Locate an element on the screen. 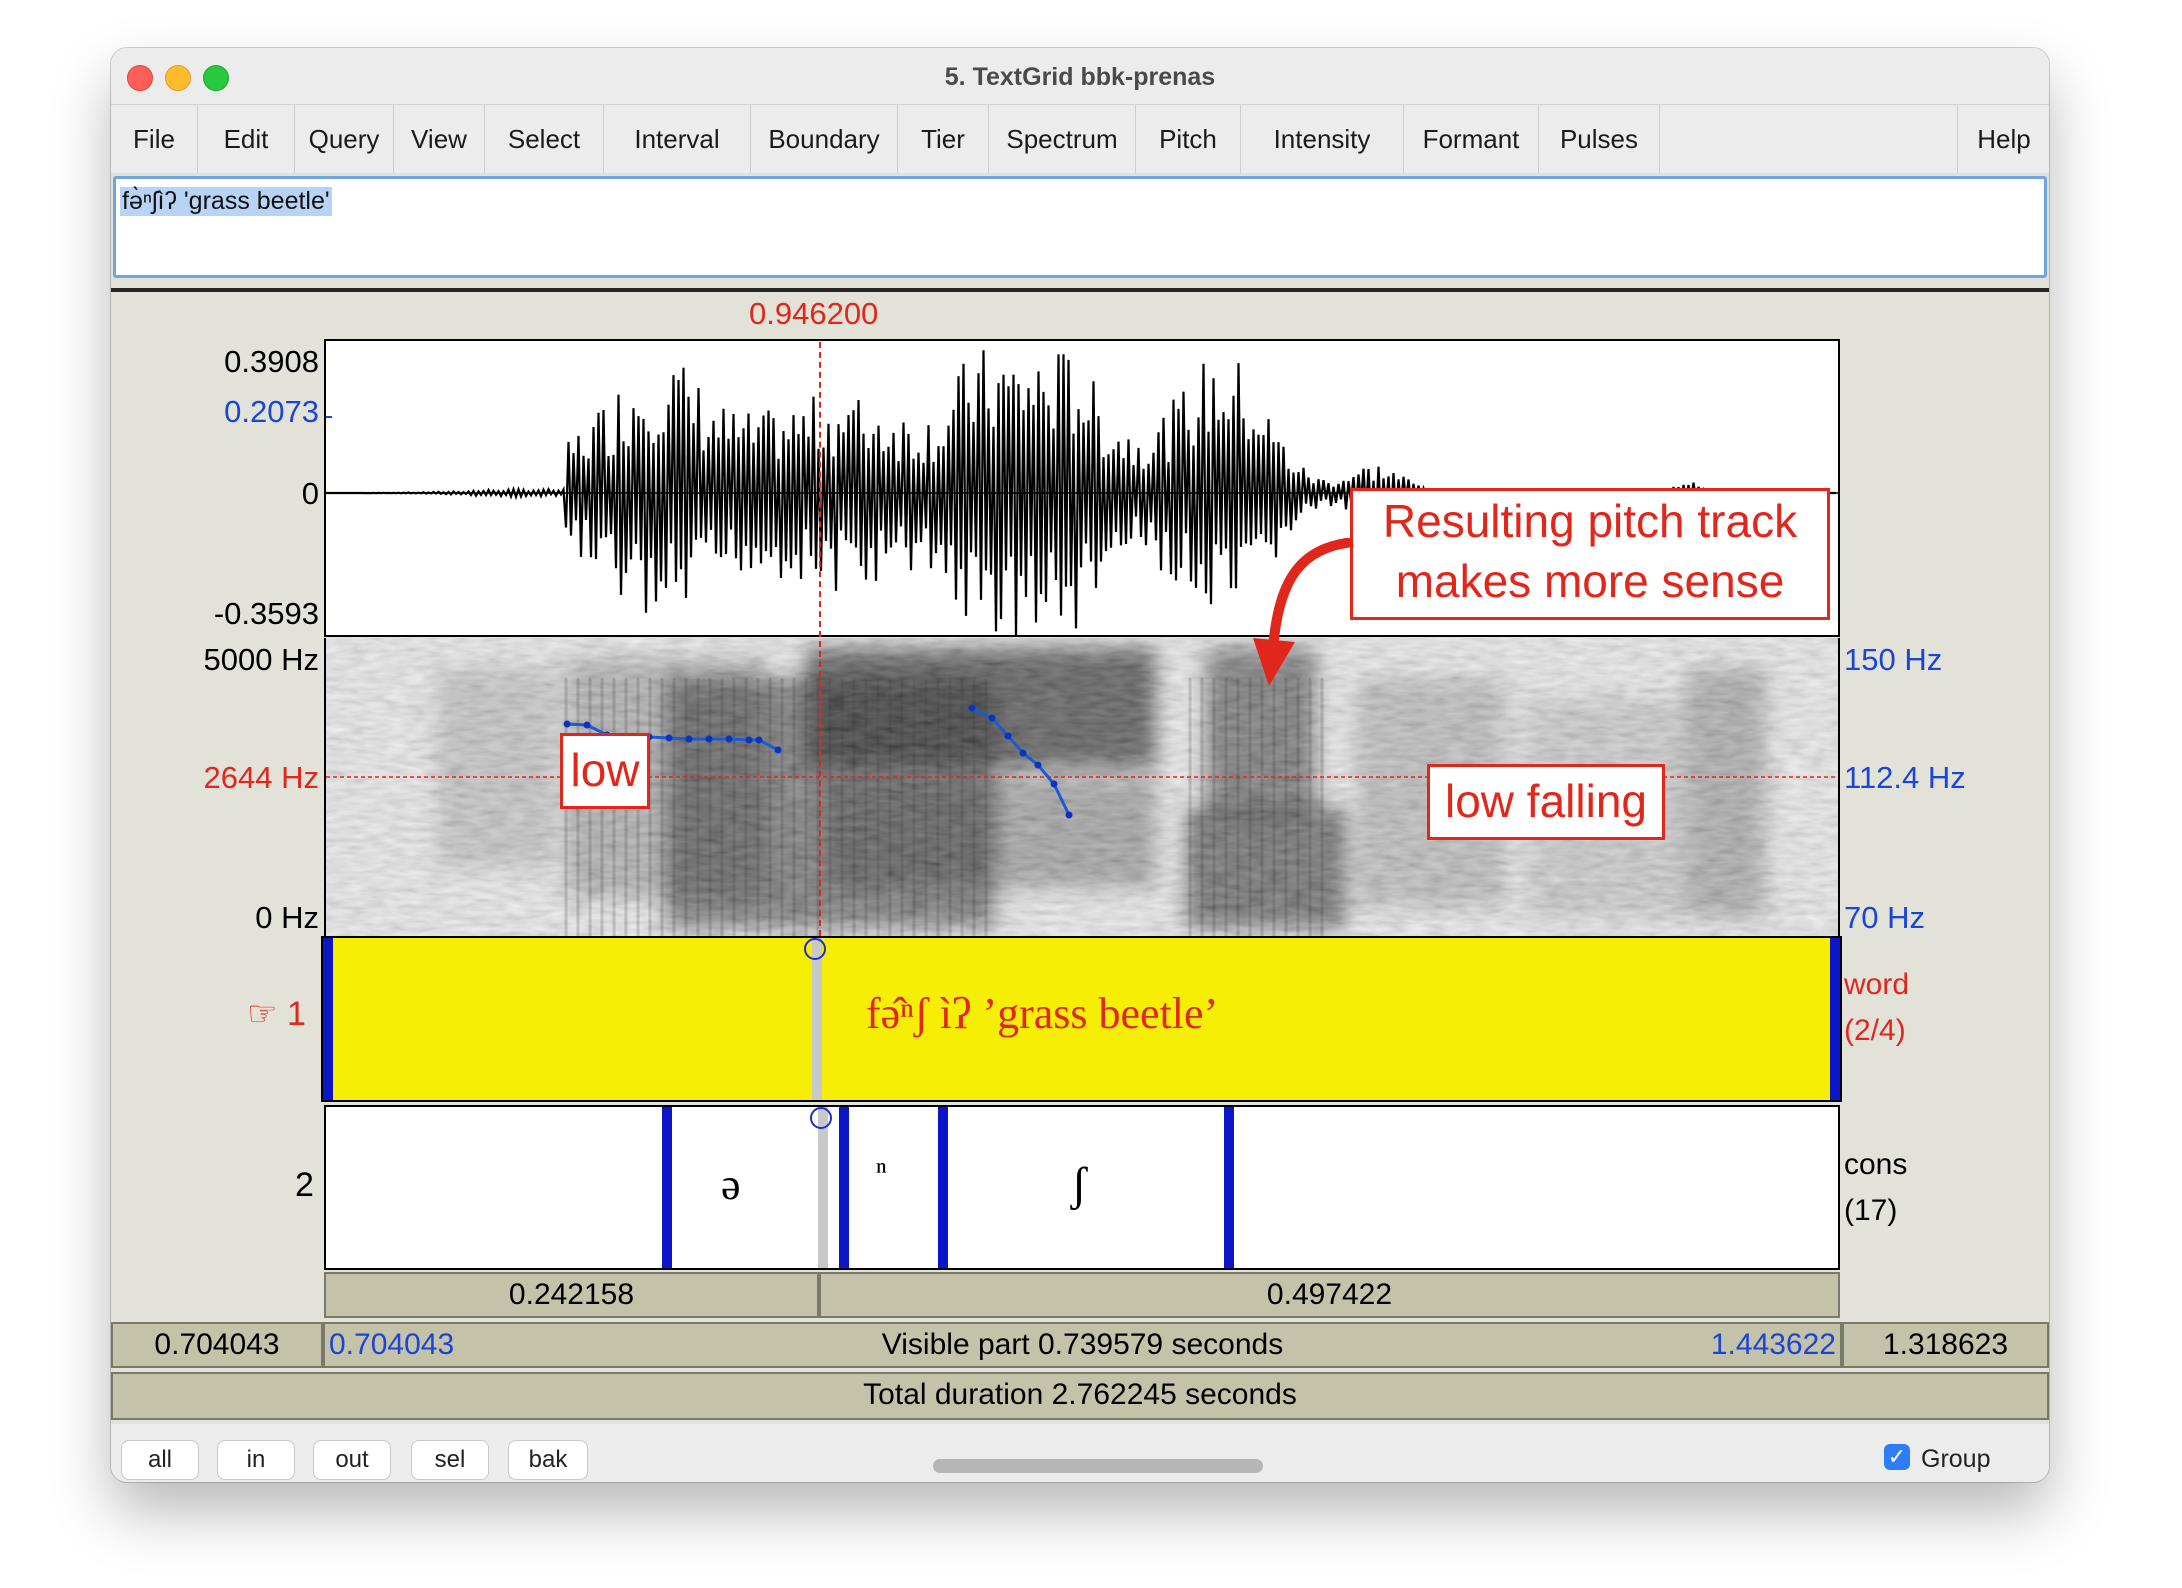 This screenshot has width=2182, height=1588. menu-intensity: Intensity is located at coordinates (1322, 139).